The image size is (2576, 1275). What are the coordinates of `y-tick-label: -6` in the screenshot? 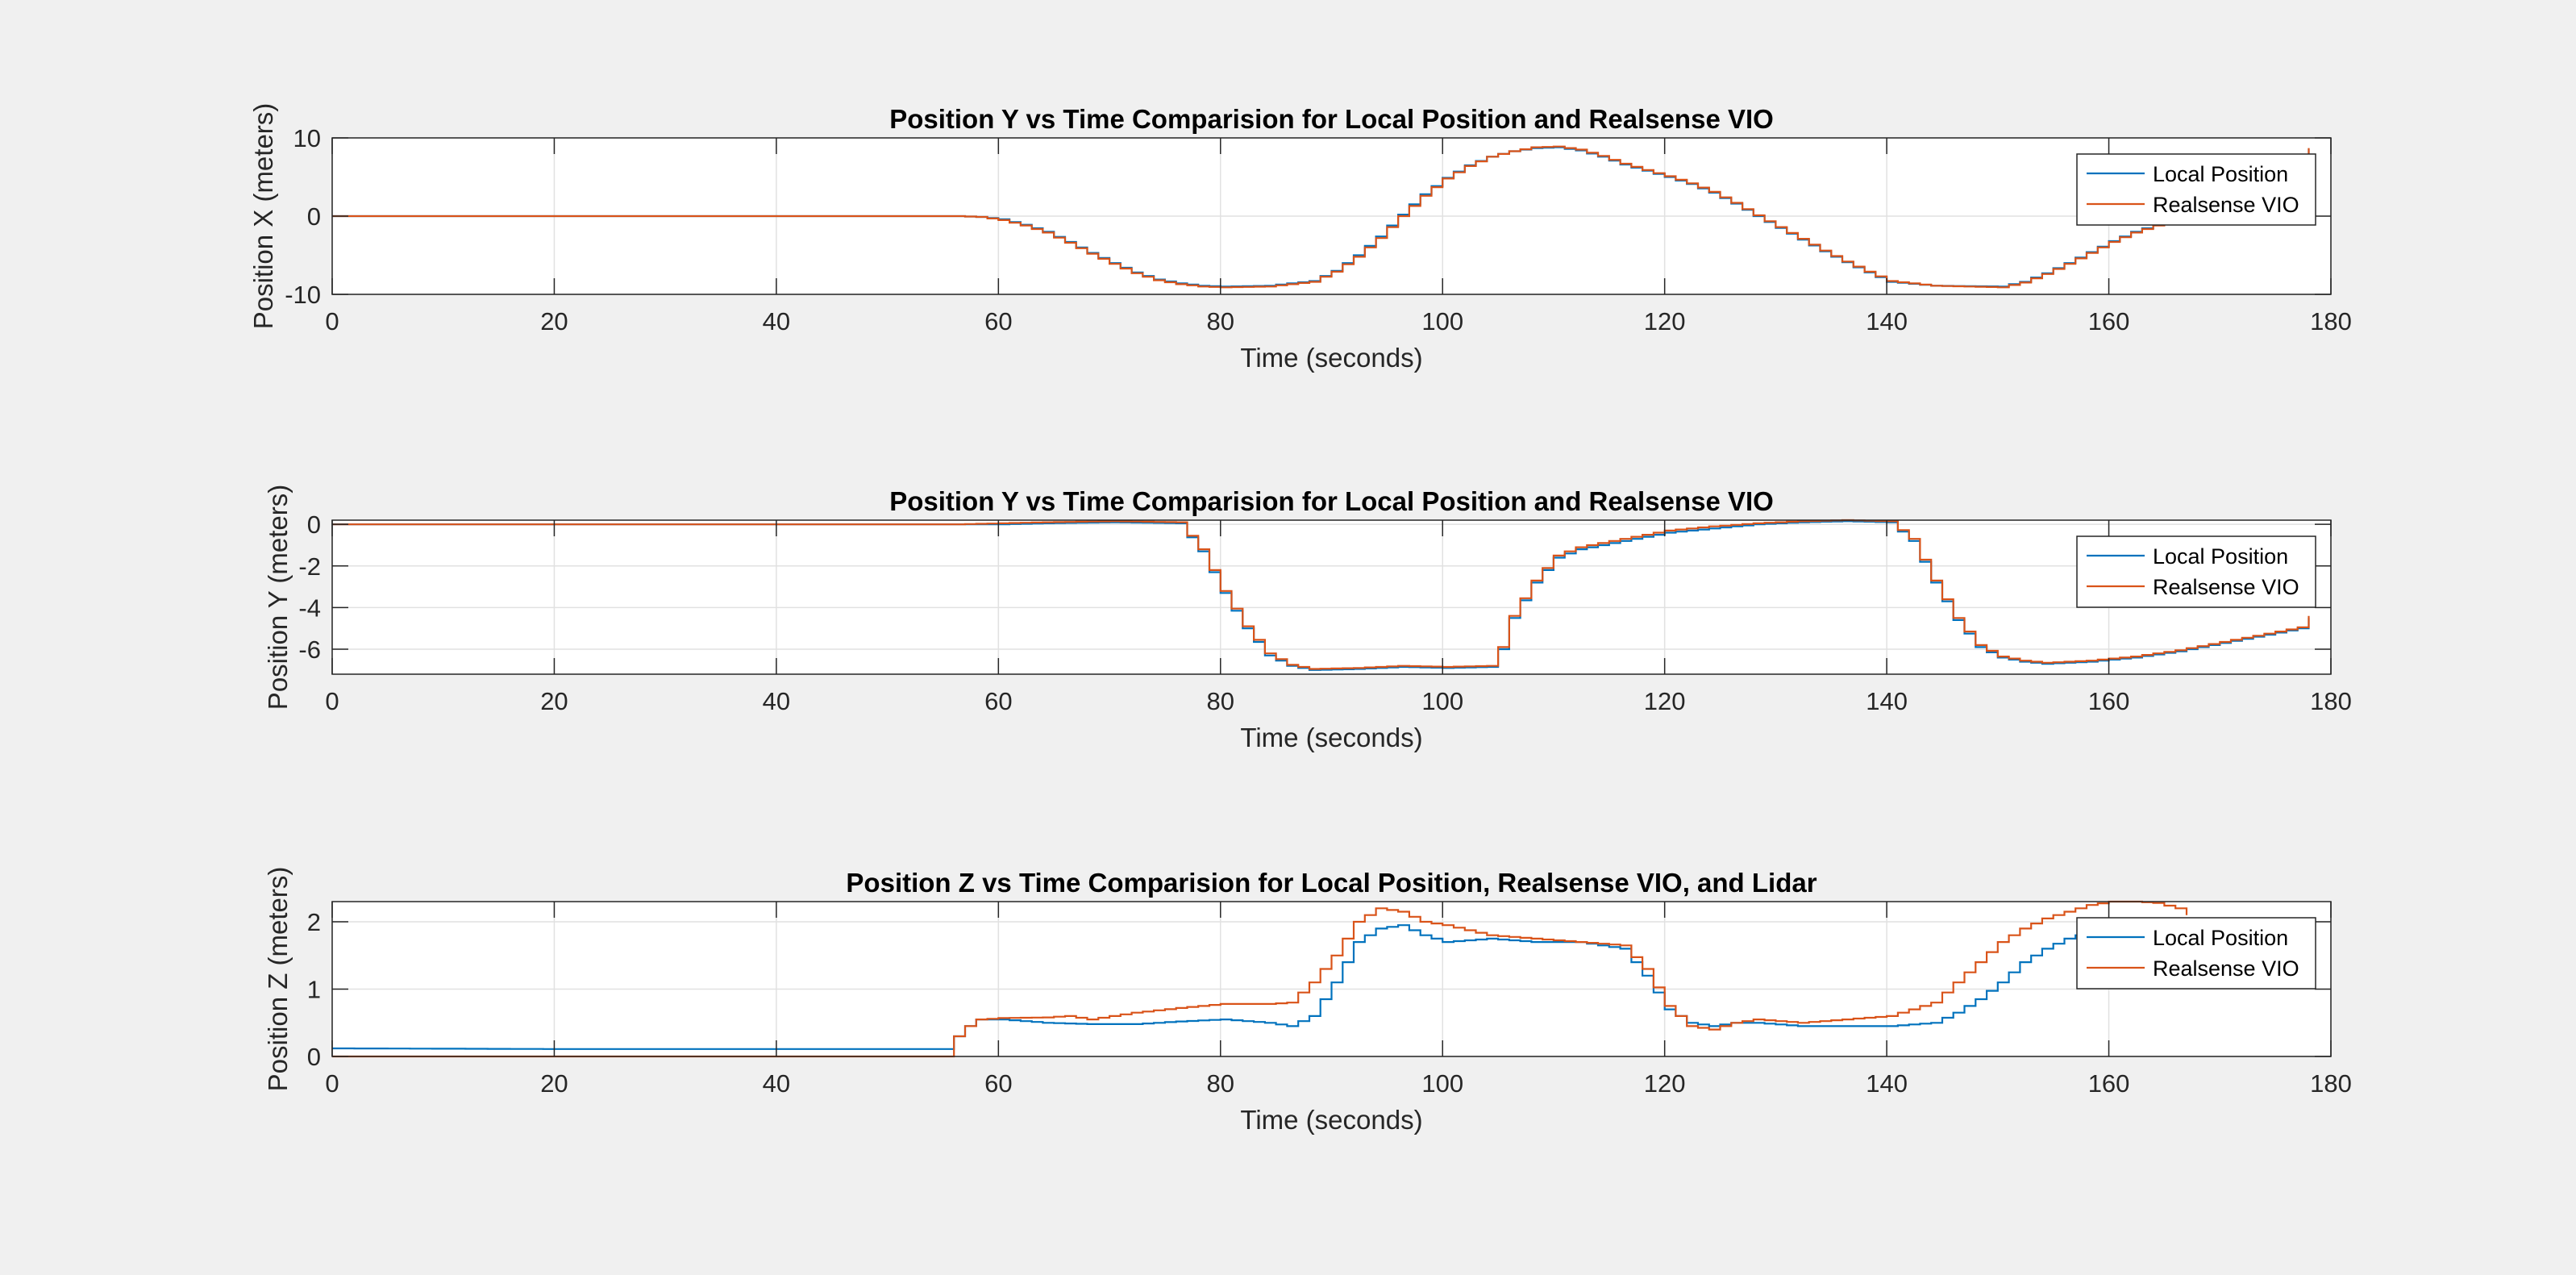 It's located at (310, 649).